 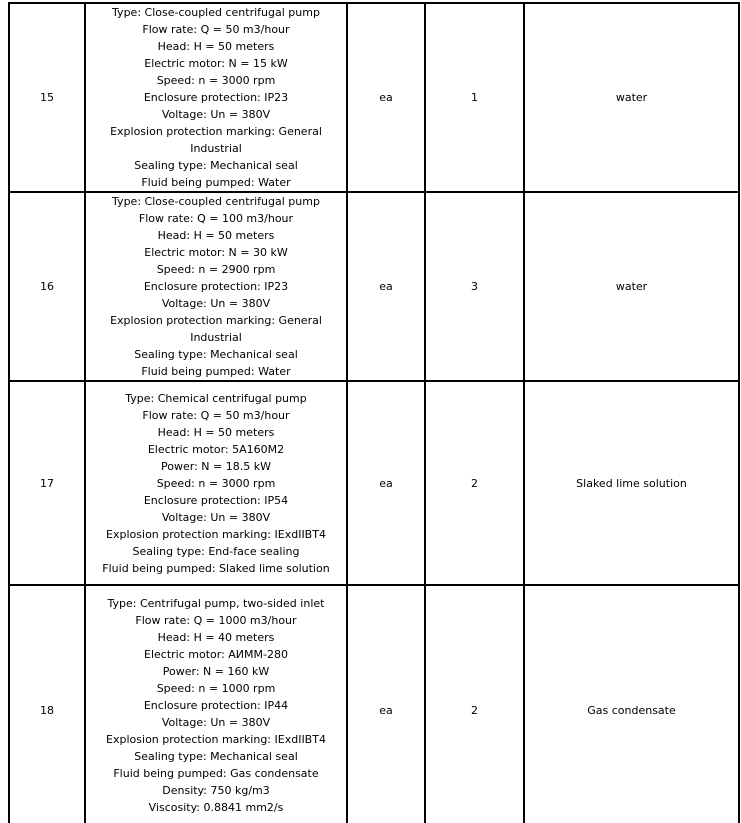 I want to click on spec-line: Fluid being pumped: Slaked lime solution, so click(x=216, y=568).